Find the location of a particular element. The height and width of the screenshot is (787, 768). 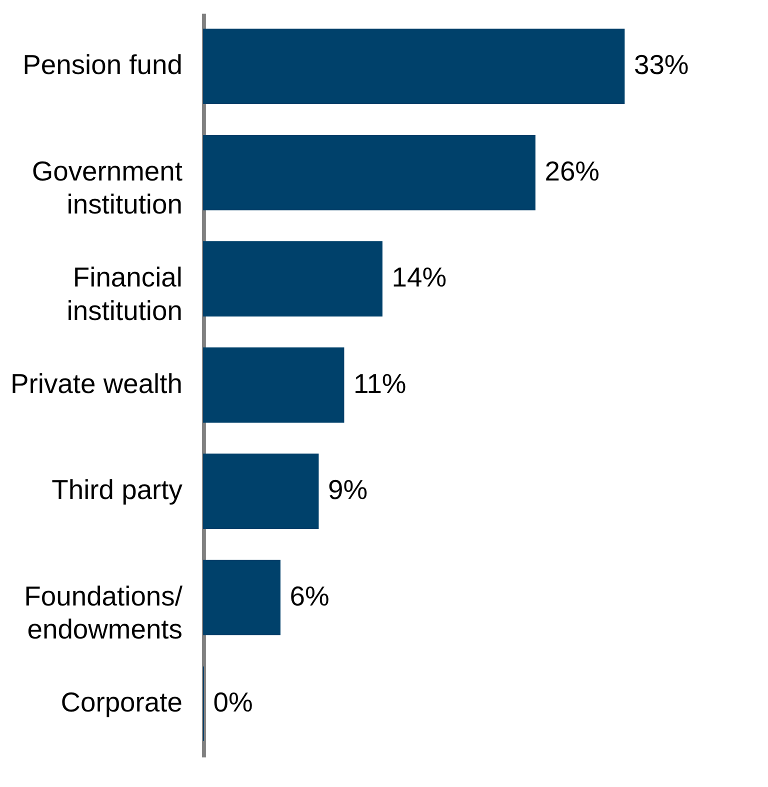

y-tick-label: Corporate is located at coordinates (121, 702).